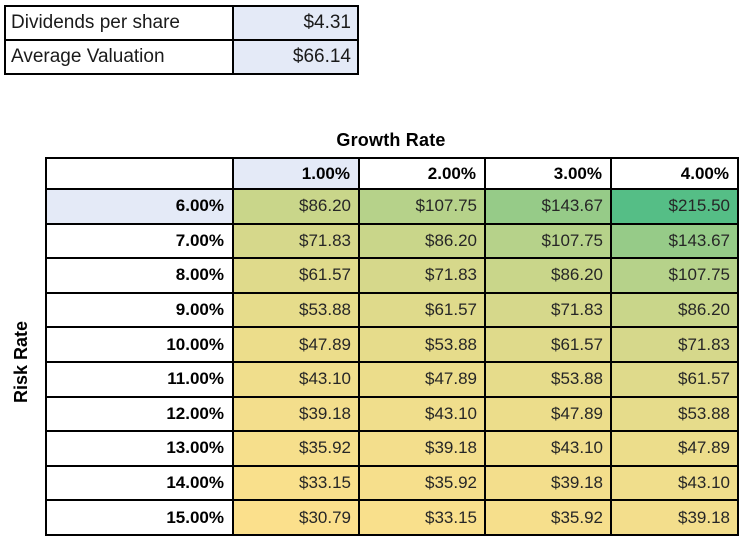 Image resolution: width=747 pixels, height=545 pixels. I want to click on table-row: 12.00% $39.18 $43.10 $47.89 $53.88, so click(392, 414).